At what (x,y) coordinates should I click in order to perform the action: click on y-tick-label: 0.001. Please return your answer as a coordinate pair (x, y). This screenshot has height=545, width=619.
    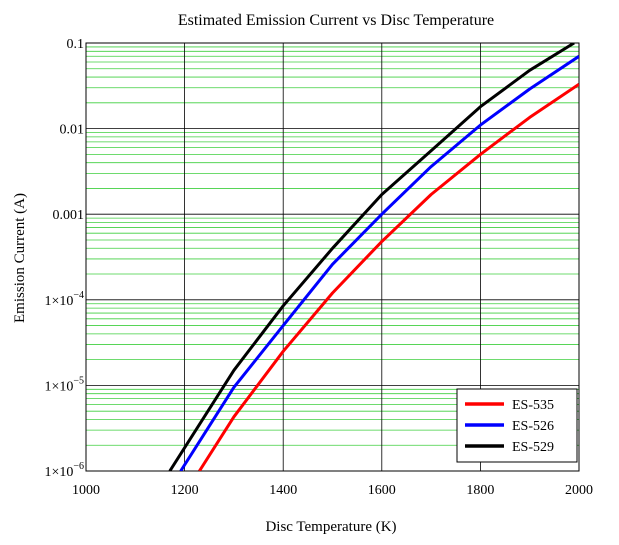
    Looking at the image, I should click on (69, 215).